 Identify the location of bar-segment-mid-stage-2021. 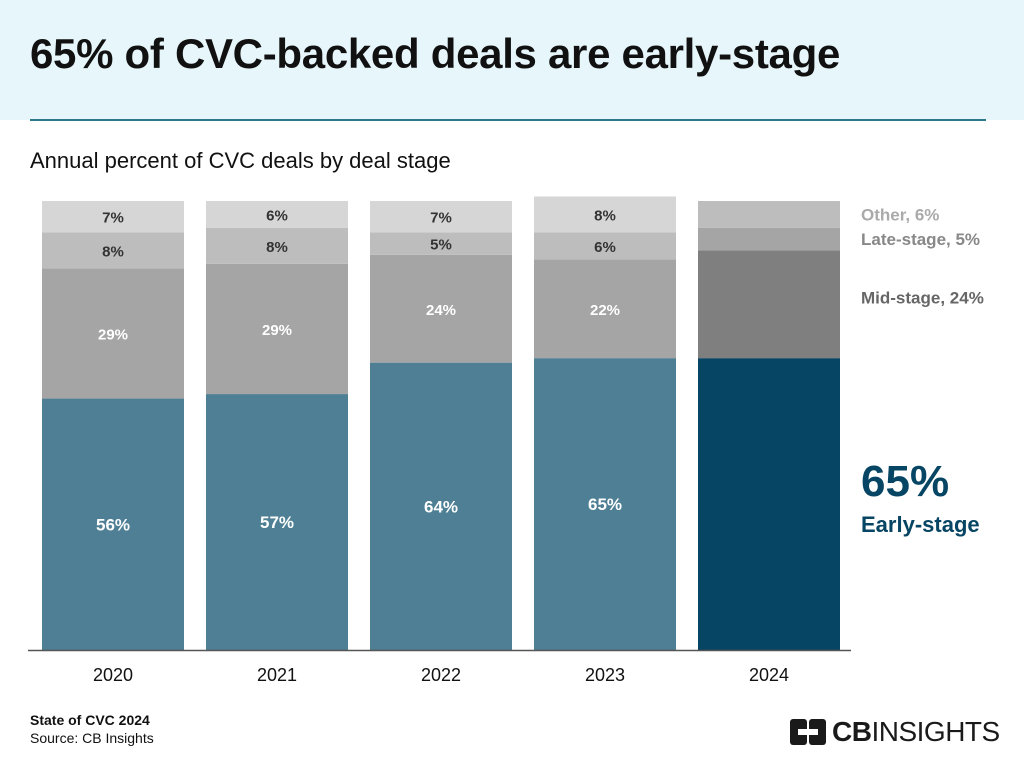
(277, 329).